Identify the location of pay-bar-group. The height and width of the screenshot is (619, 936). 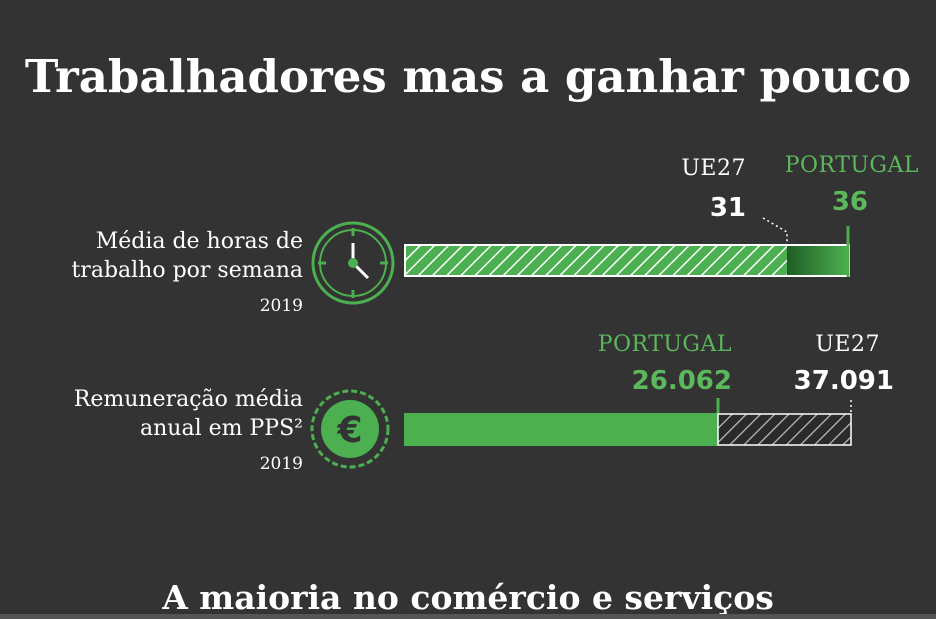
(628, 422).